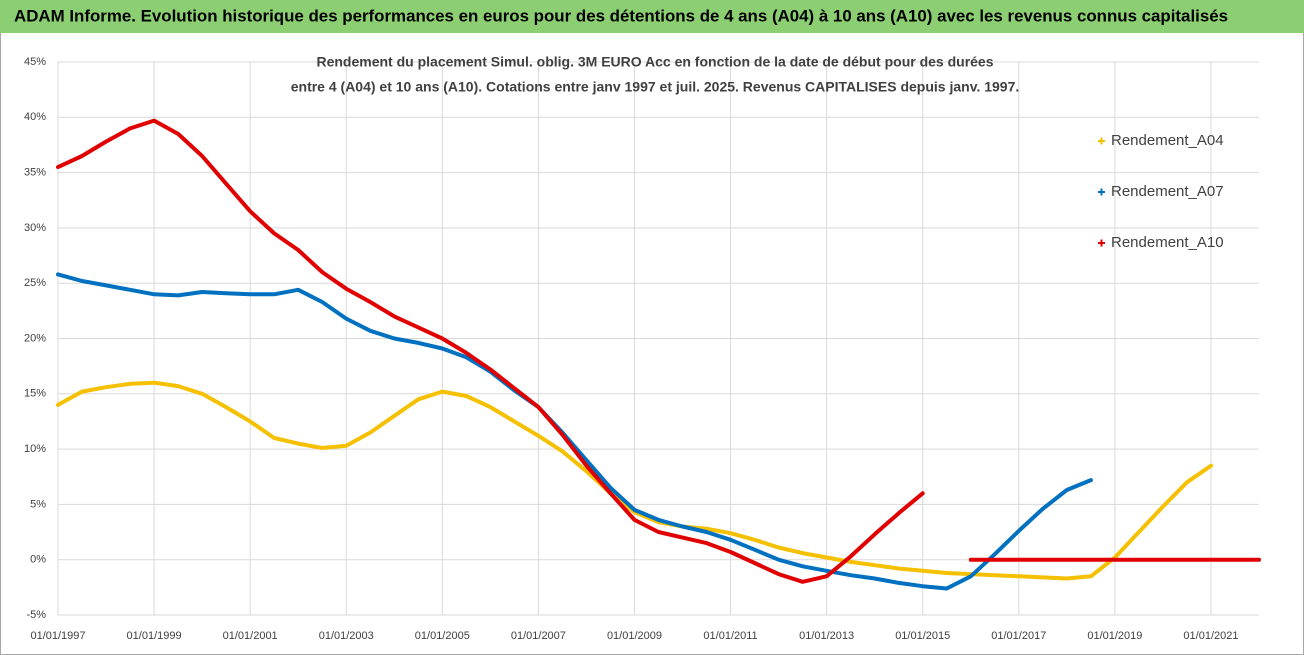  I want to click on y-tick-label: 10%, so click(35, 449).